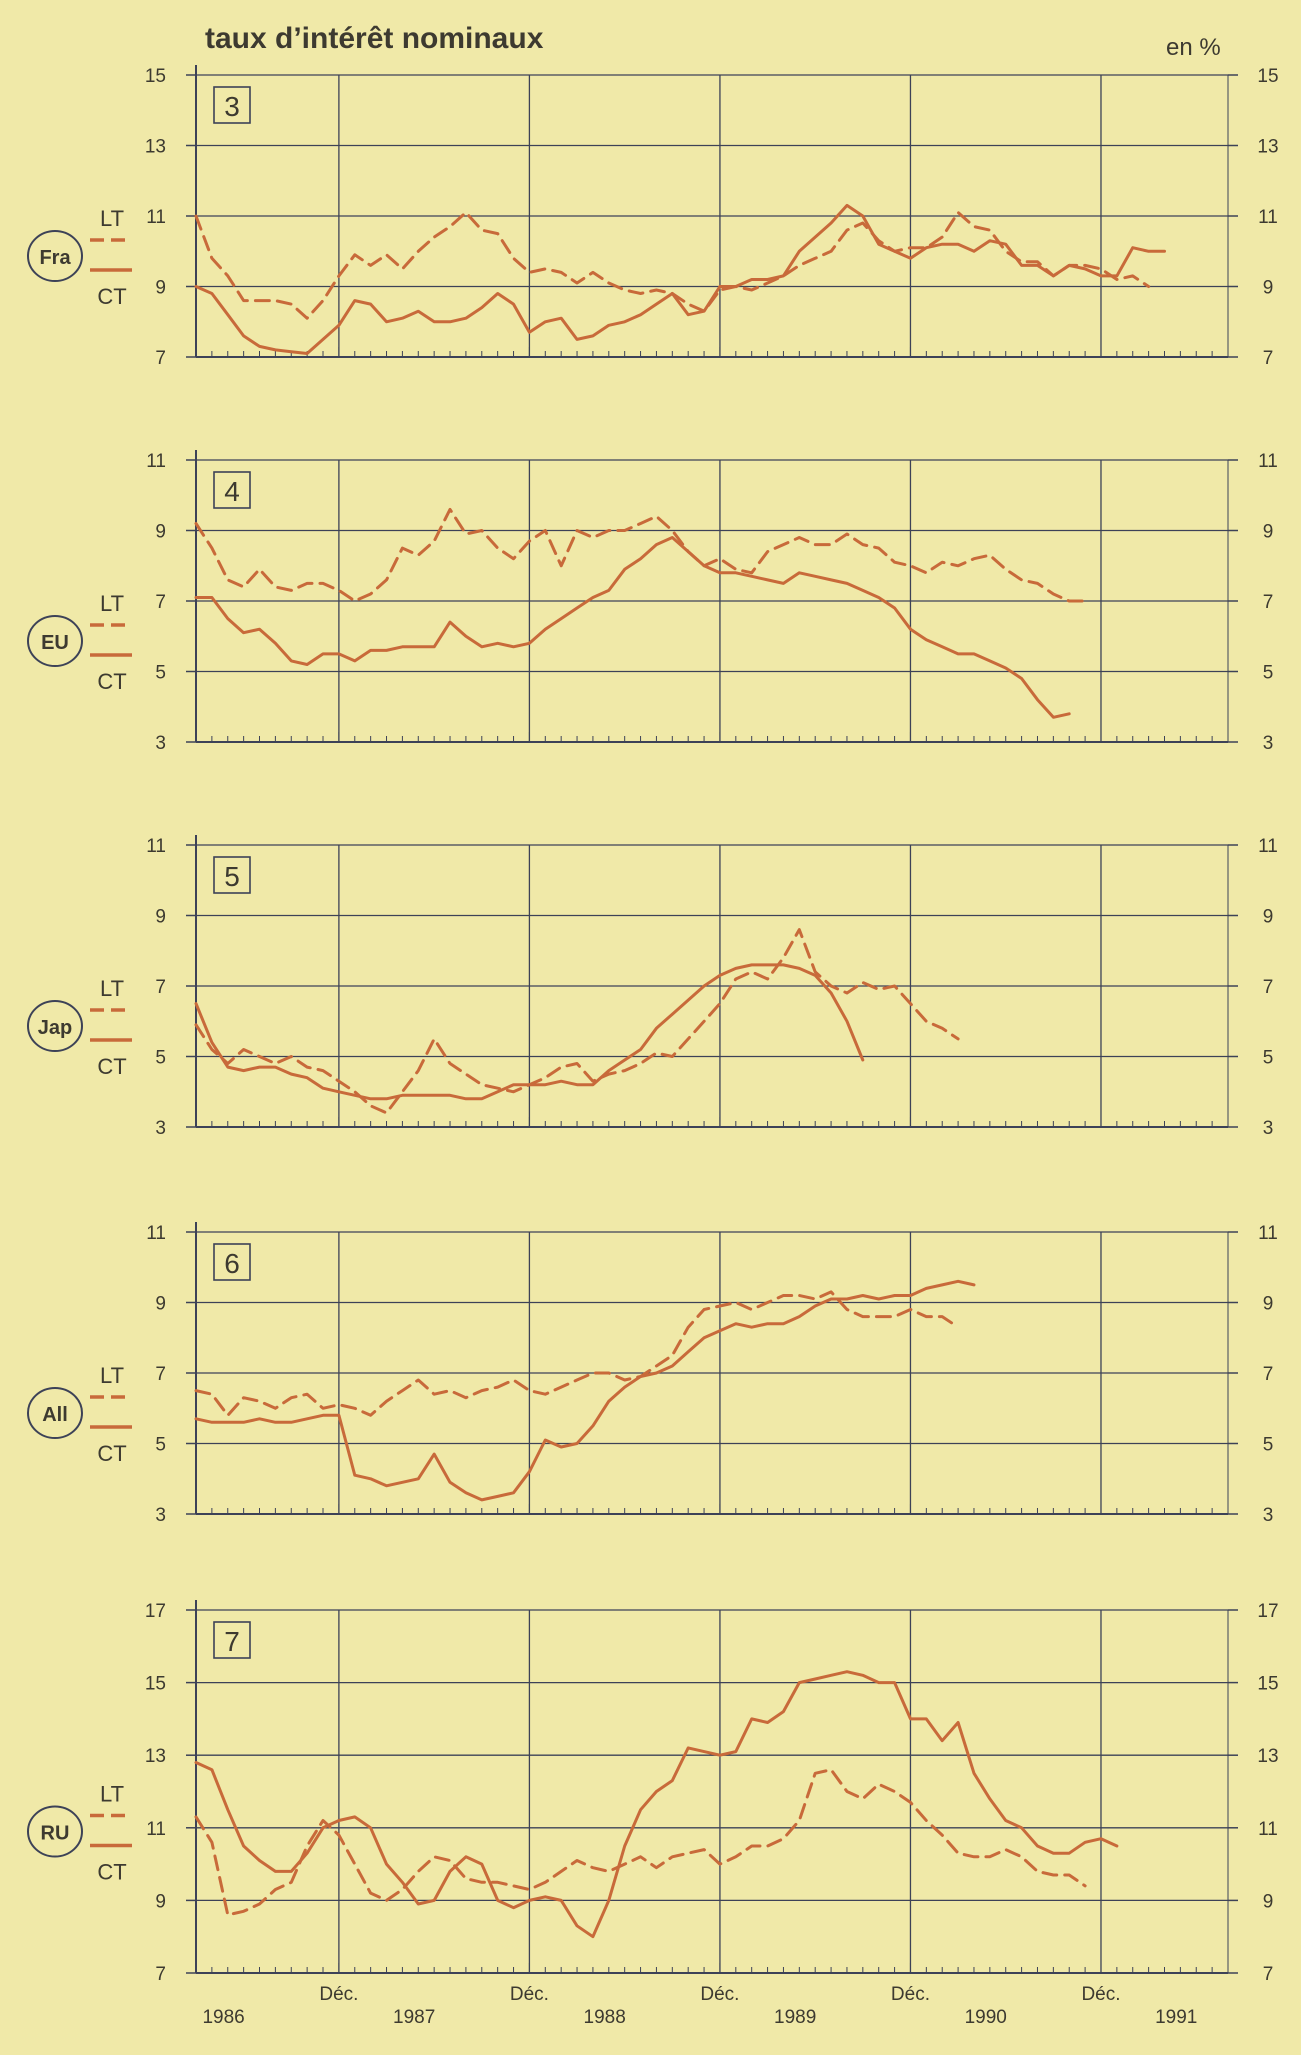 The height and width of the screenshot is (2055, 1301). Describe the element at coordinates (1267, 1611) in the screenshot. I see `y-tick-label-right: 17` at that location.